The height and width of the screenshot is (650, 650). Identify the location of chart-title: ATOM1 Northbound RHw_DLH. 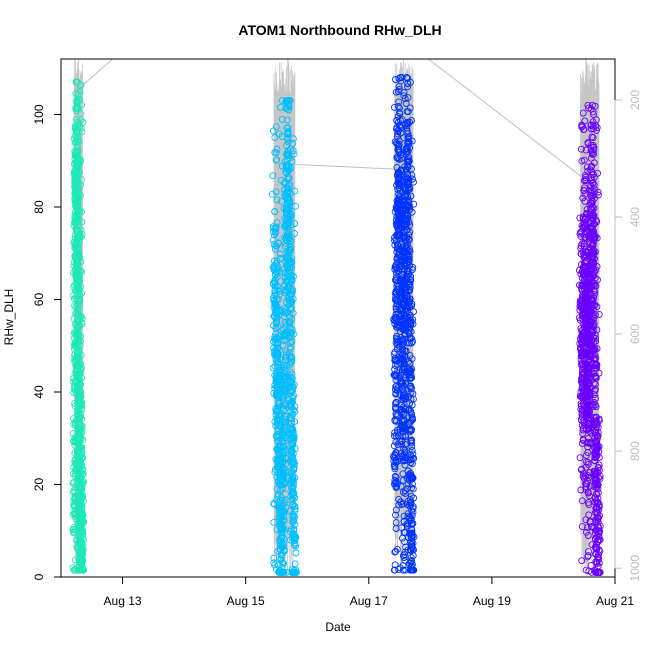
(339, 30).